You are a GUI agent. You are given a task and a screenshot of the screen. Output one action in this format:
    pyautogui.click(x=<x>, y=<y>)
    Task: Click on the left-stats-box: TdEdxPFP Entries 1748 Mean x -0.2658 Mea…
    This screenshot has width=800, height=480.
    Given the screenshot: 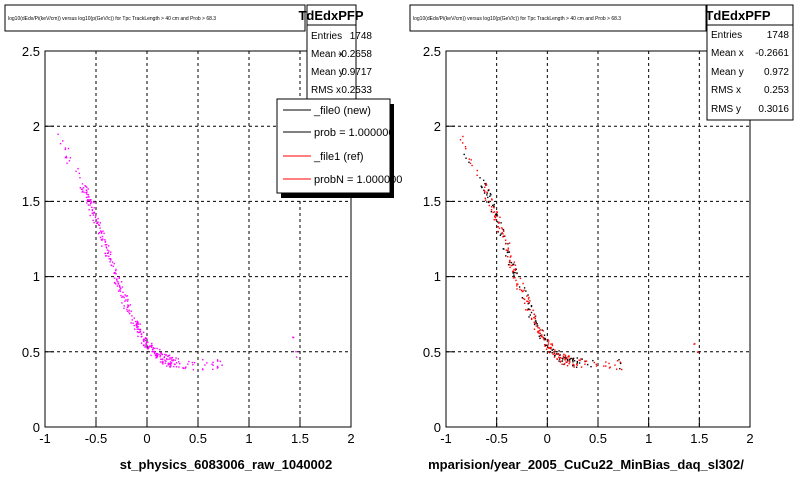 What is the action you would take?
    pyautogui.click(x=335, y=53)
    